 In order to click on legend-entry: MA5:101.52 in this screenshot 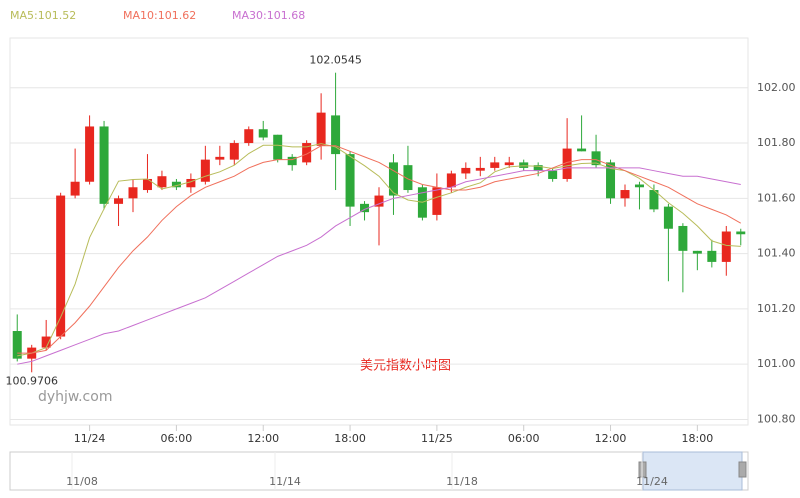, I will do `click(43, 15)`.